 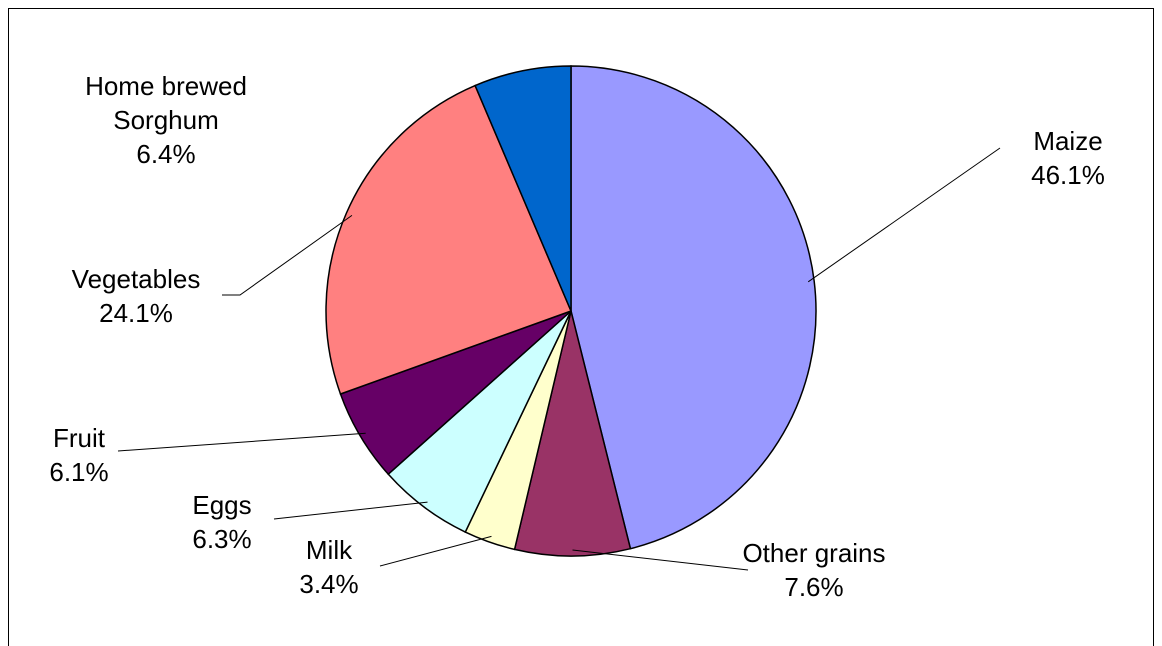 What do you see at coordinates (222, 522) in the screenshot?
I see `data-label: Eggs 6.3%` at bounding box center [222, 522].